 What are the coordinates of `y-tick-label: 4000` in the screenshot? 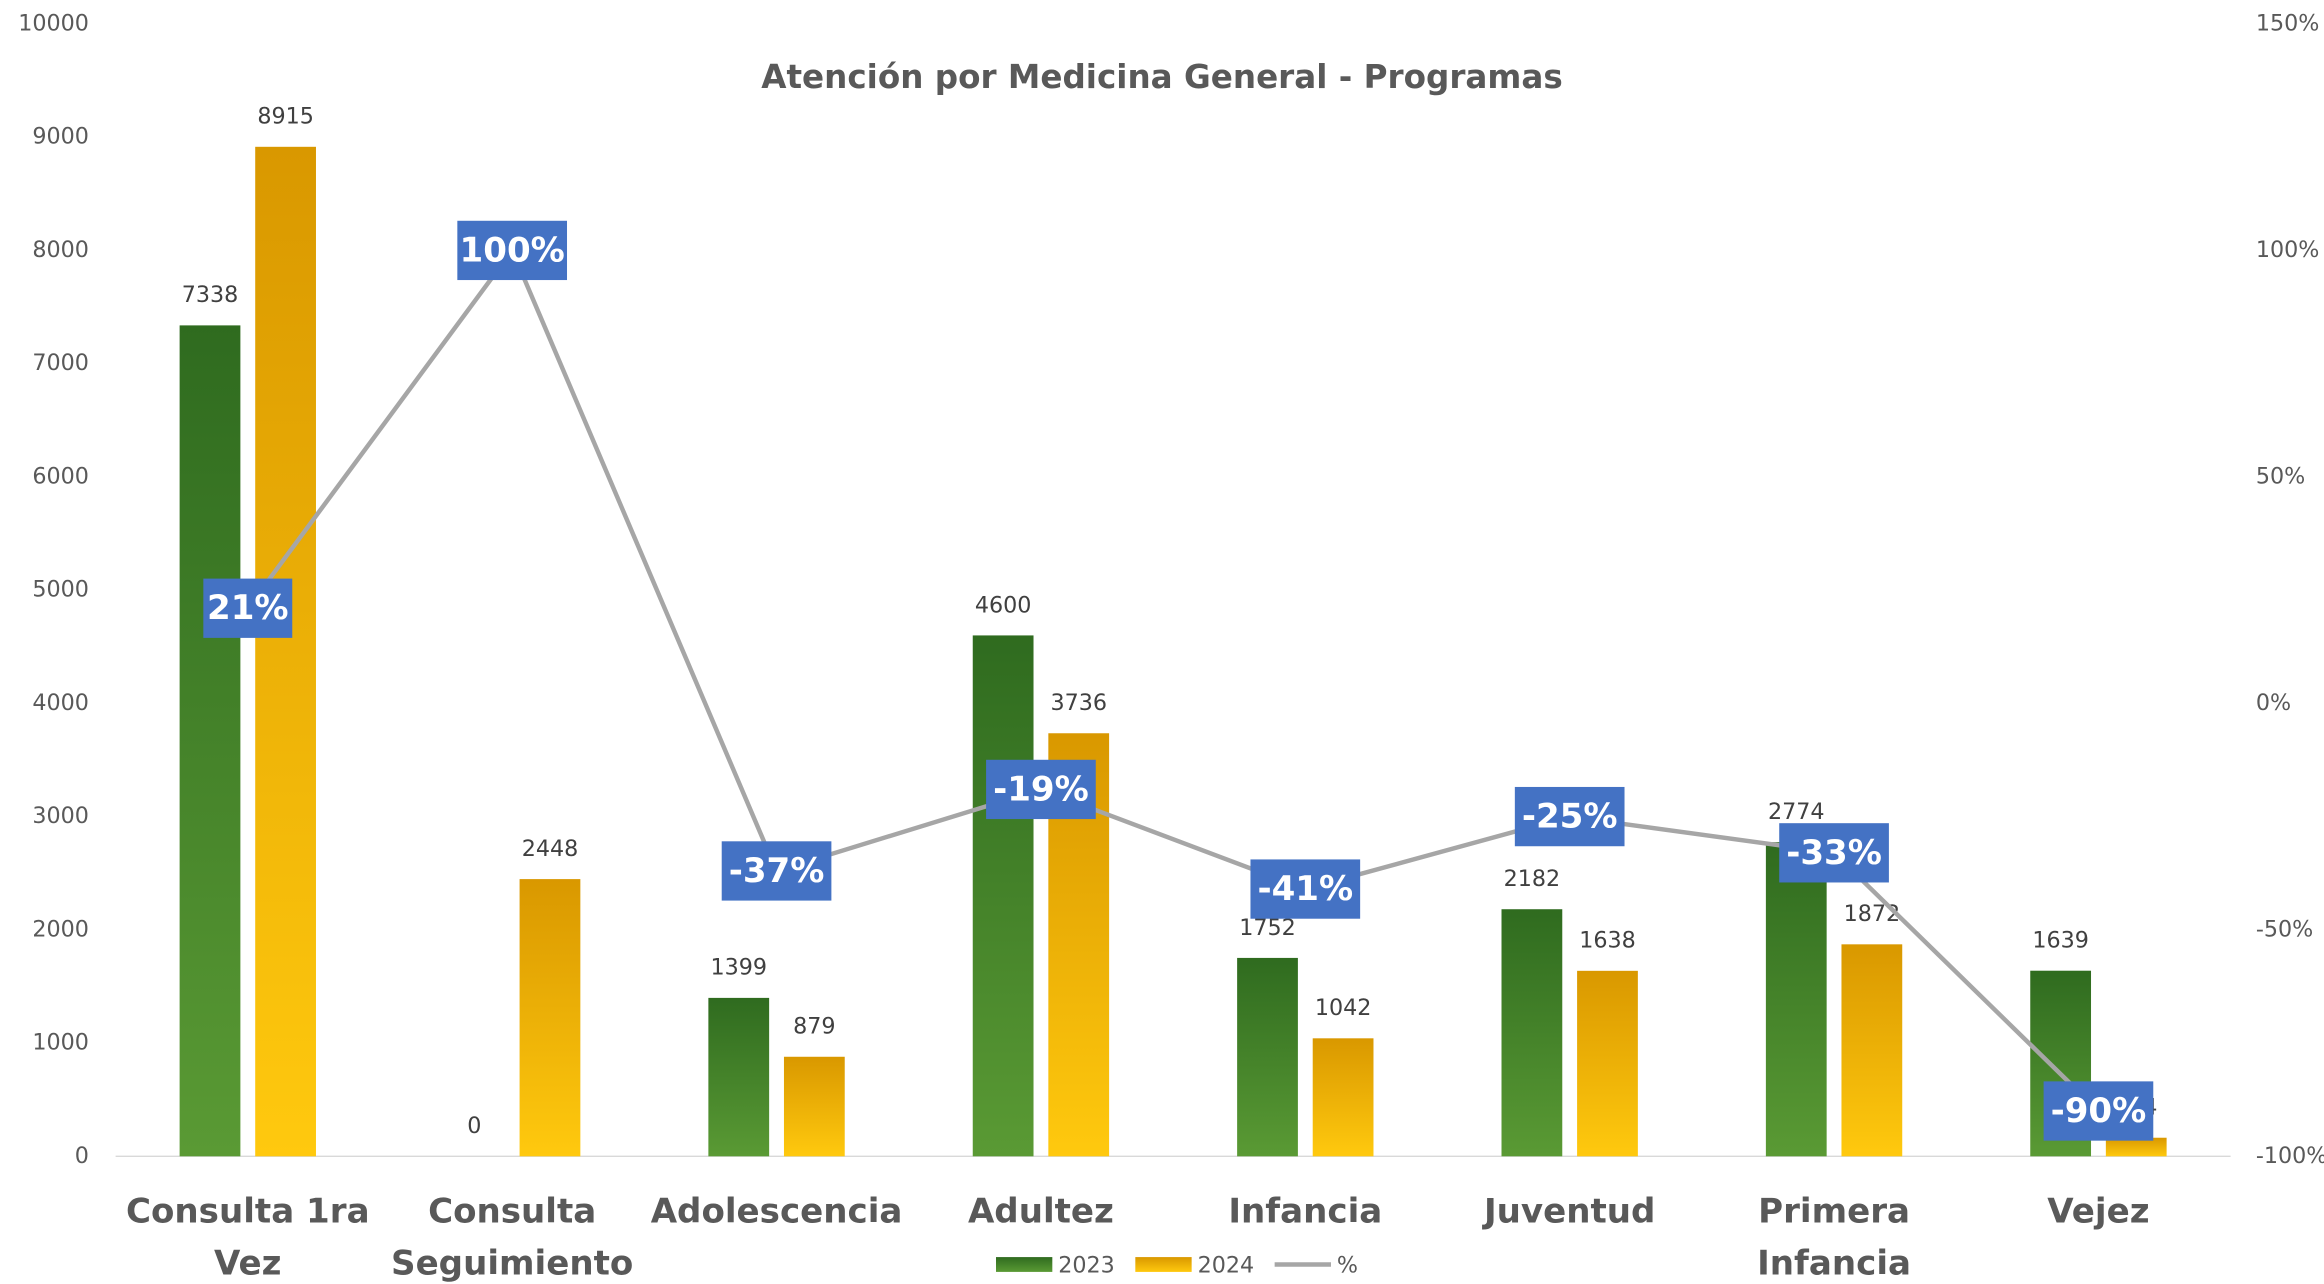 It's located at (60, 703).